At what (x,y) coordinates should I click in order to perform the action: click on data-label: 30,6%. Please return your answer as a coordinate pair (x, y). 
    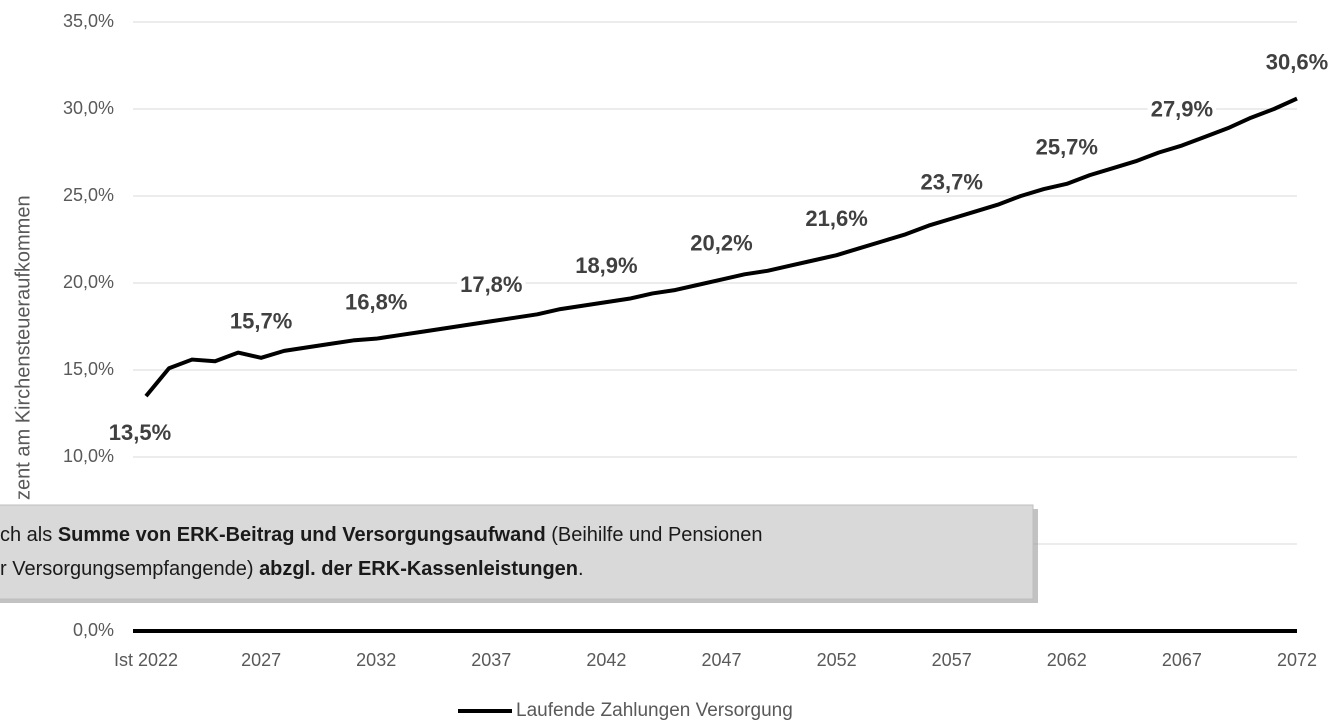
    Looking at the image, I should click on (1297, 61).